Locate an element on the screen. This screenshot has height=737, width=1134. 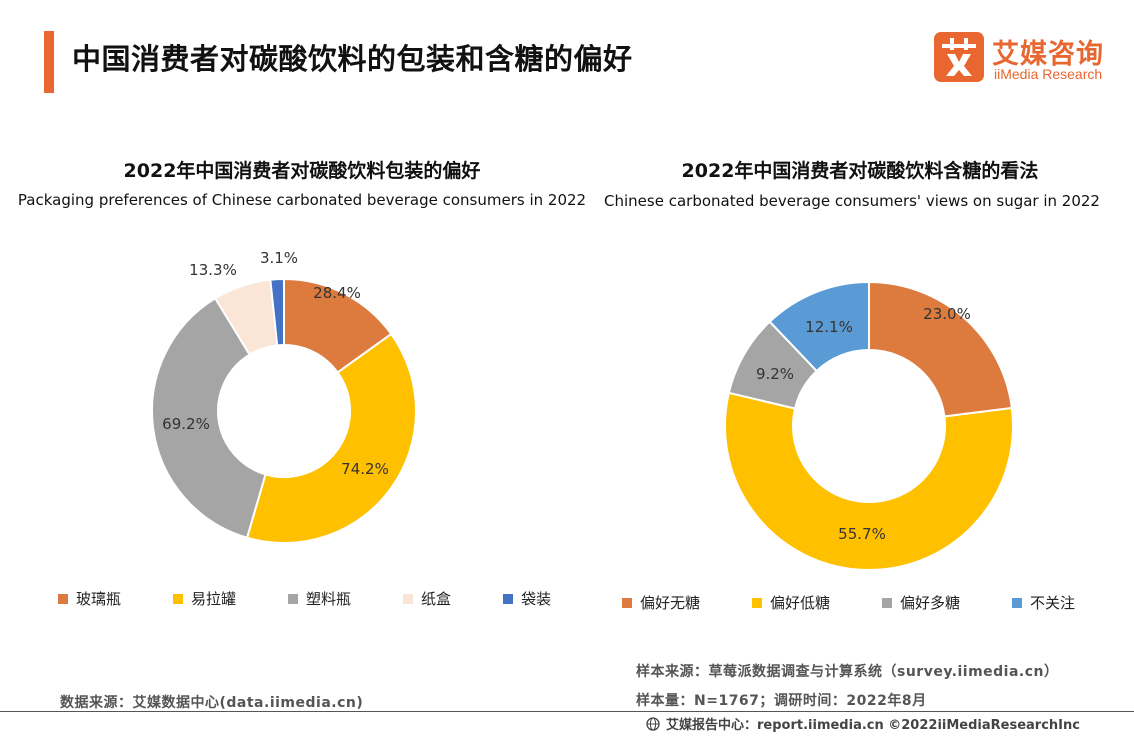
legend-label: 玻璃瓶 is located at coordinates (99, 599).